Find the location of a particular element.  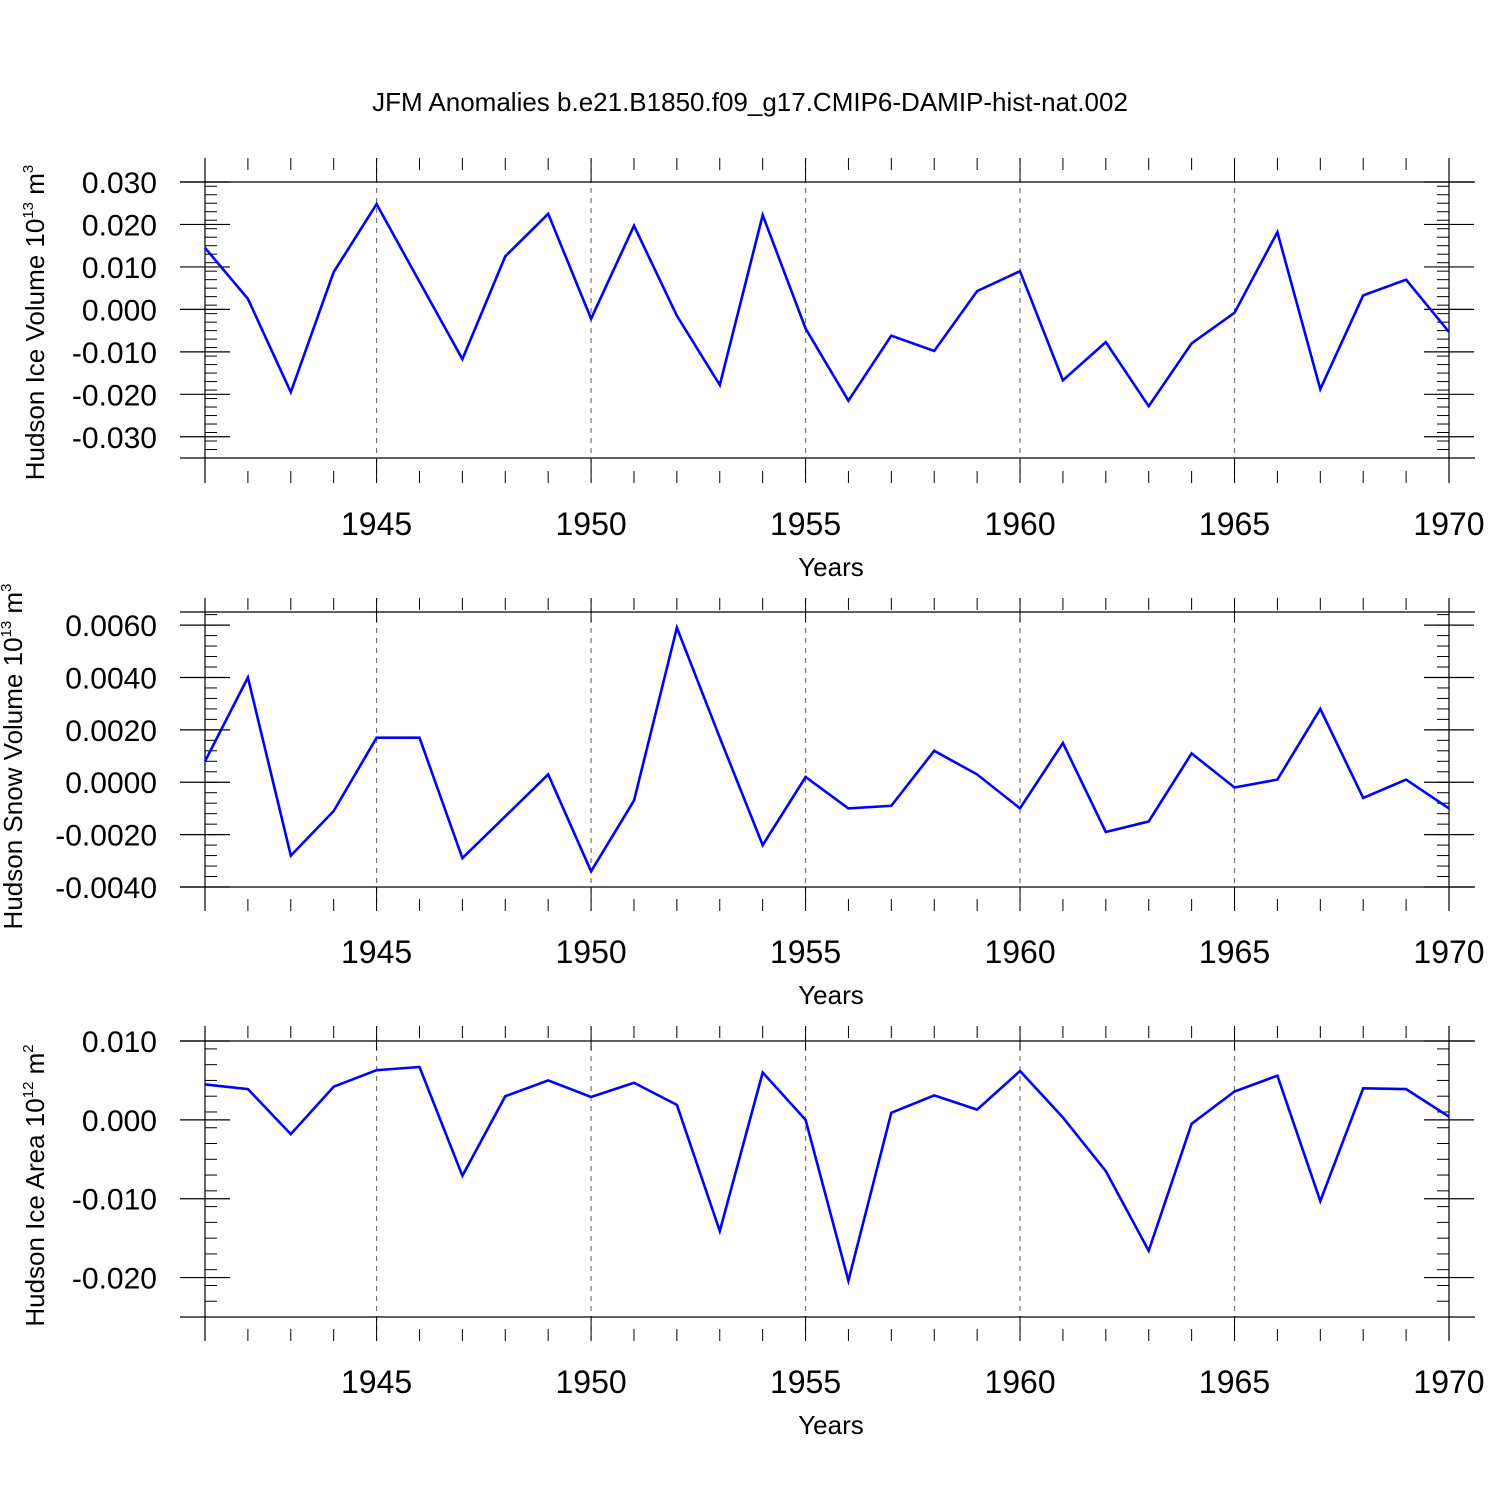

y-axis-label: Hudson Ice Volume 1013 m3 is located at coordinates (35, 323).